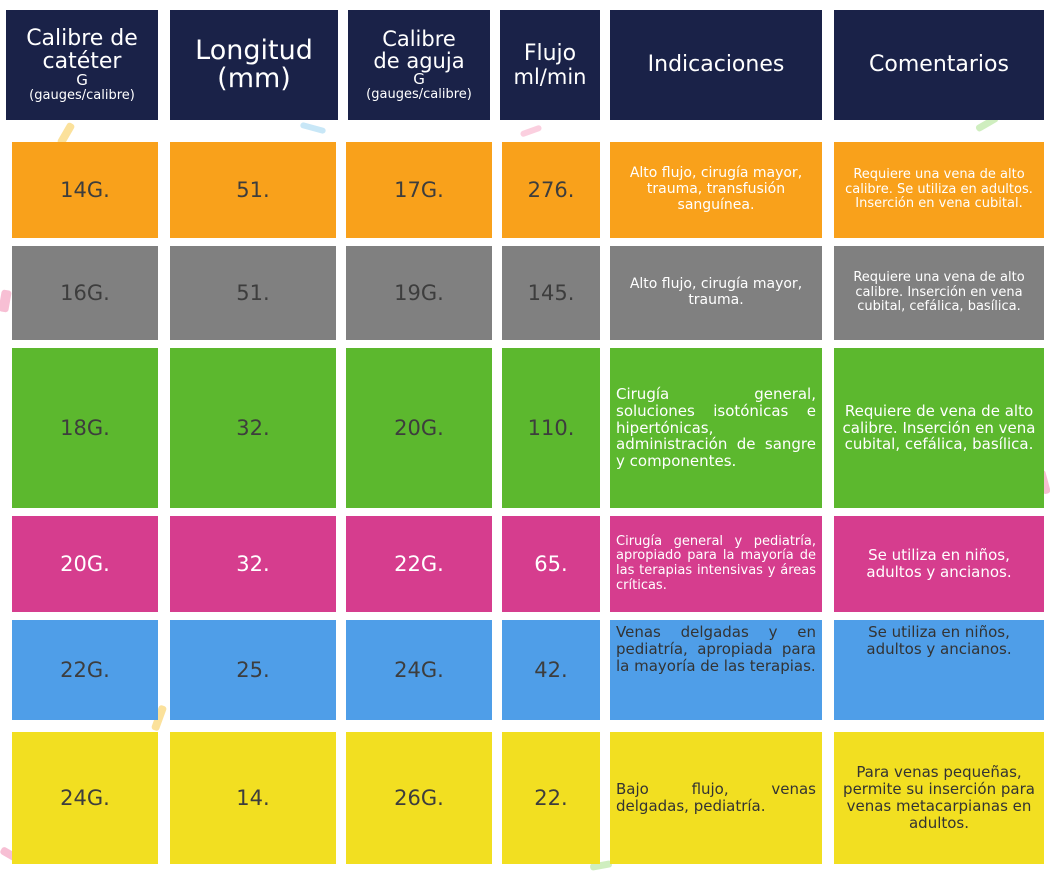 Image resolution: width=1050 pixels, height=875 pixels. I want to click on header-indications-label: Indicaciones, so click(716, 65).